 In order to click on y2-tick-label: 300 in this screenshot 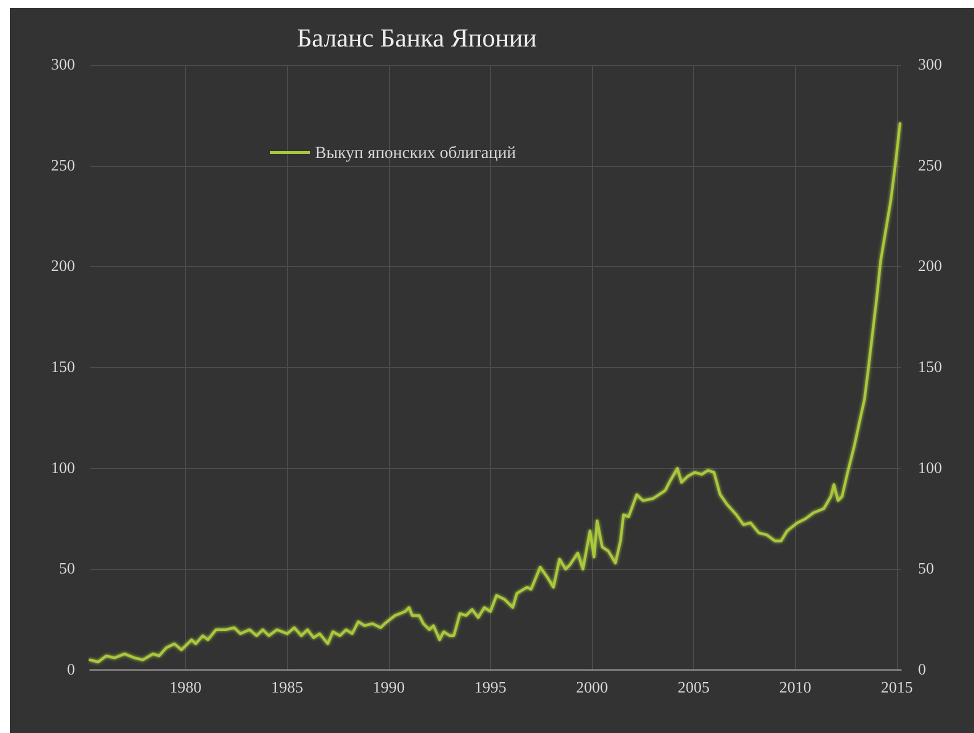, I will do `click(930, 65)`.